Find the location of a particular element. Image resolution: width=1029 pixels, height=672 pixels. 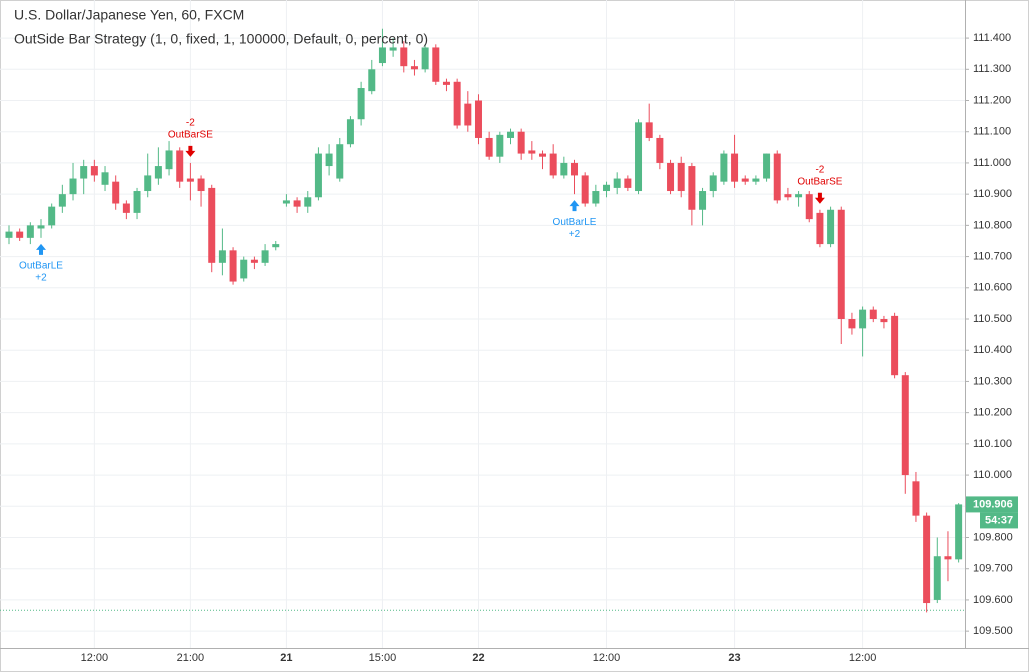

x-tick-label: 15:00 is located at coordinates (383, 658).